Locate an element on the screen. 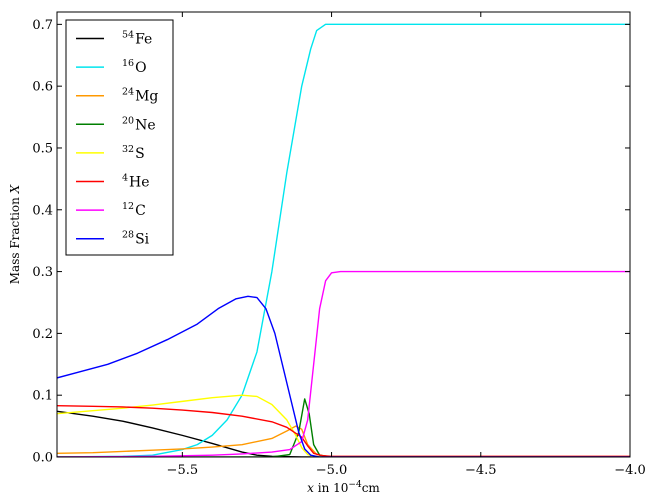 The image size is (664, 500). x-axis-label-text: x in 10−4cm is located at coordinates (343, 487).